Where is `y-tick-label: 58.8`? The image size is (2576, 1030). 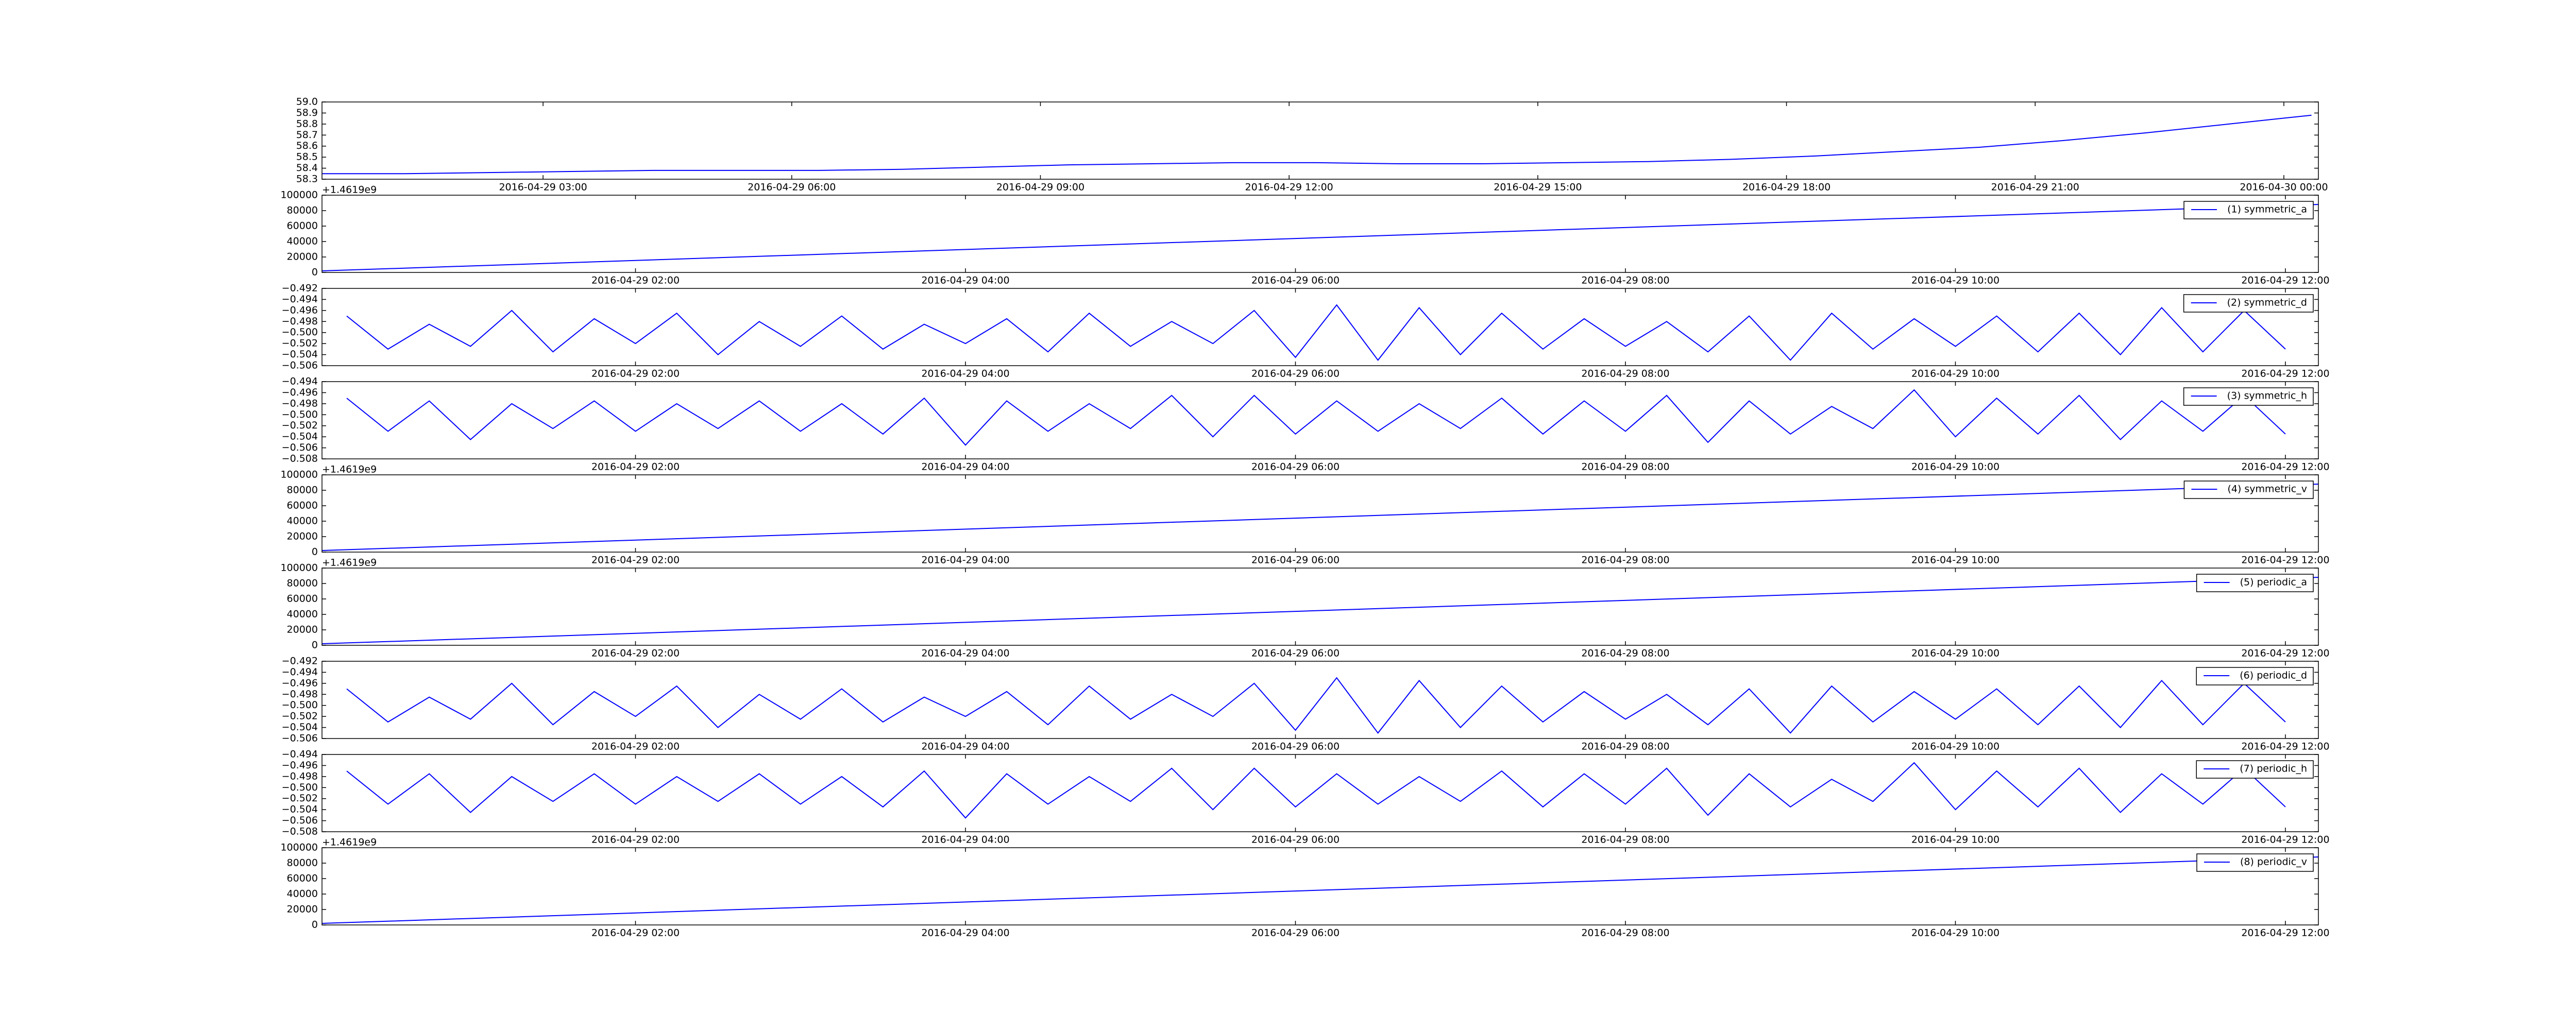 y-tick-label: 58.8 is located at coordinates (307, 123).